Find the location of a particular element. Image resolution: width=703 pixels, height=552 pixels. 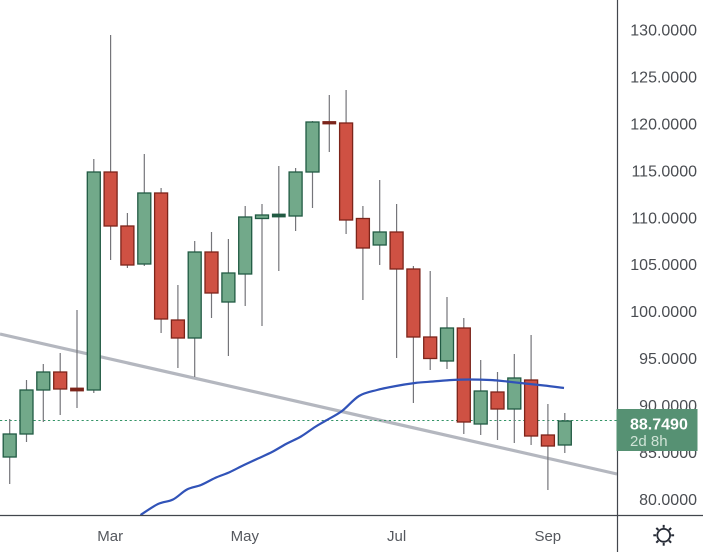

svg-text: 115.0000 is located at coordinates (664, 171).